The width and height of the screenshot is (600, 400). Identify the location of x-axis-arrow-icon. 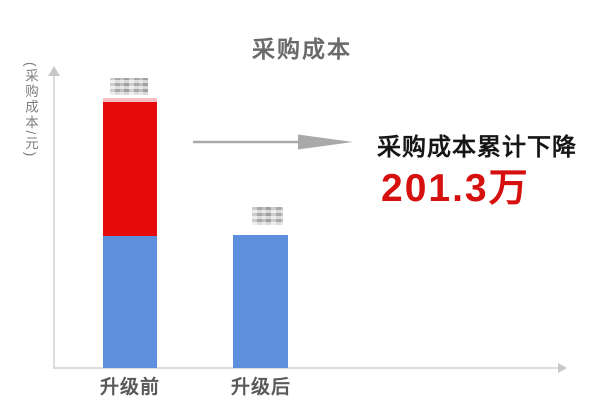
(562, 368).